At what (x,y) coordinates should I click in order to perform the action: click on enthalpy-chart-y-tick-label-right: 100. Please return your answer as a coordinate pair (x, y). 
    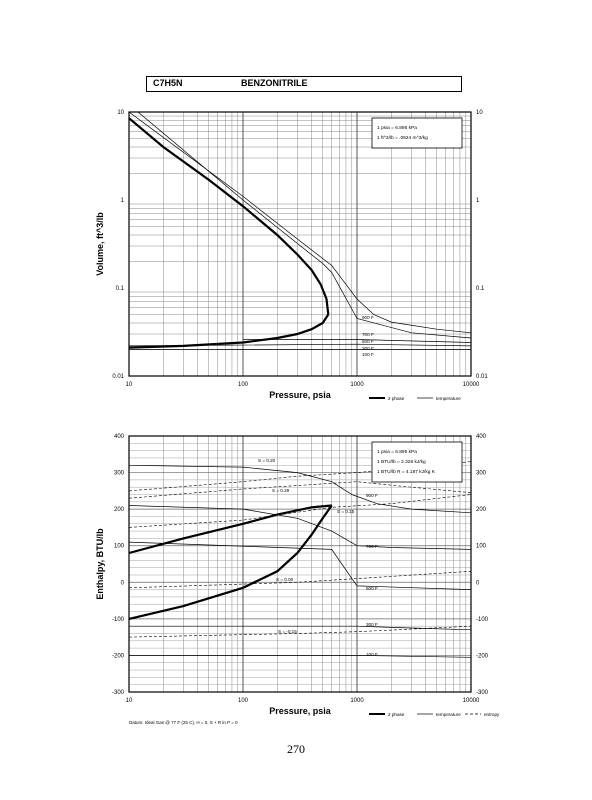
    Looking at the image, I should click on (481, 547).